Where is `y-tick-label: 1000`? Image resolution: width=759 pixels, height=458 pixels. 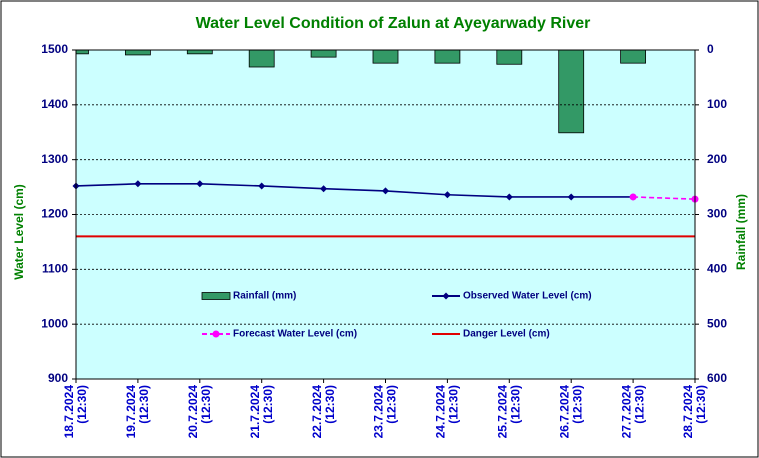
y-tick-label: 1000 is located at coordinates (54, 323).